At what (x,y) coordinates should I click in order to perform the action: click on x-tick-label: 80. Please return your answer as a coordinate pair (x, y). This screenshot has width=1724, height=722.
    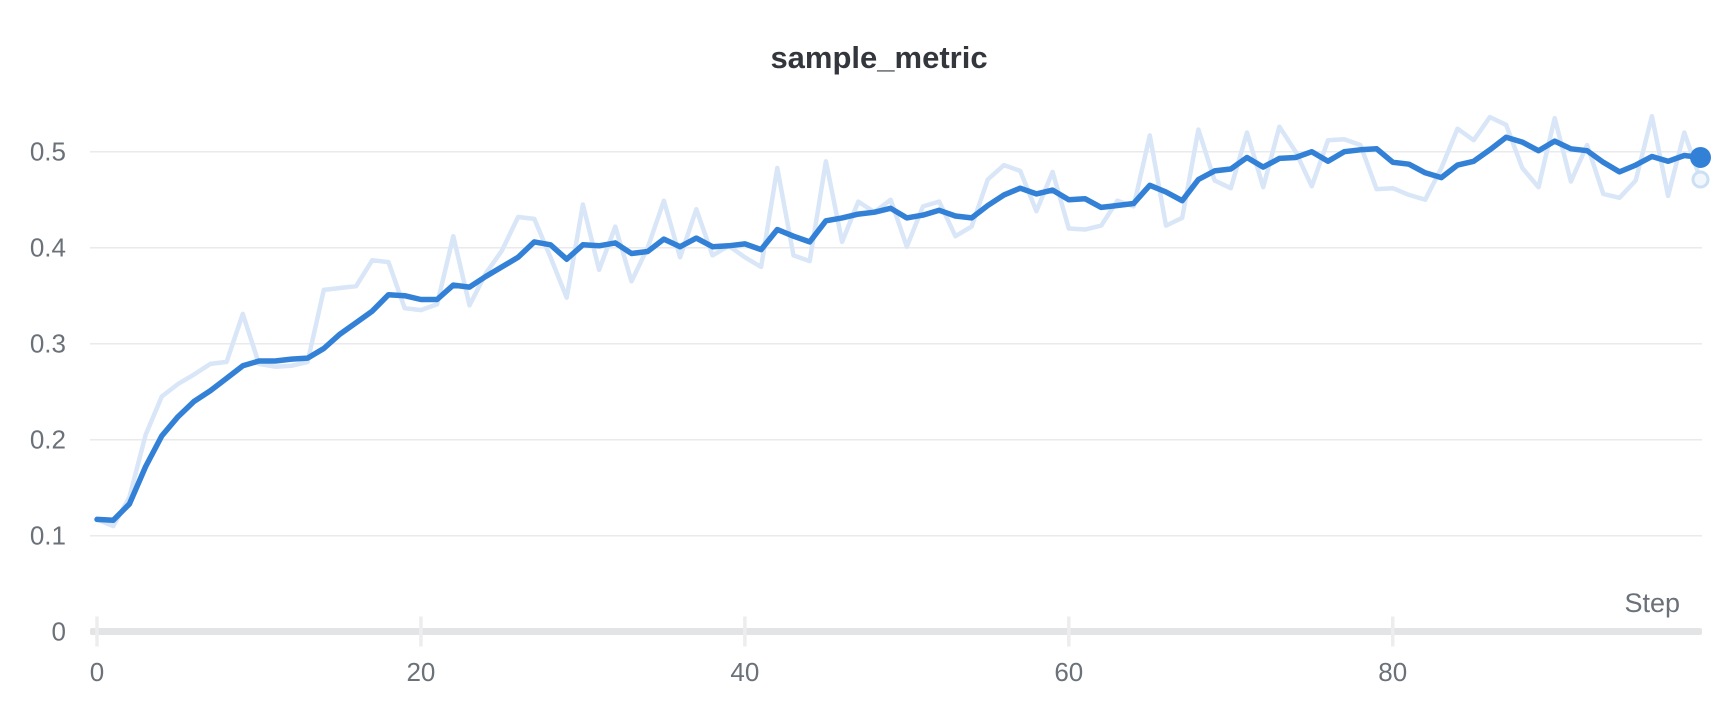
    Looking at the image, I should click on (1392, 672).